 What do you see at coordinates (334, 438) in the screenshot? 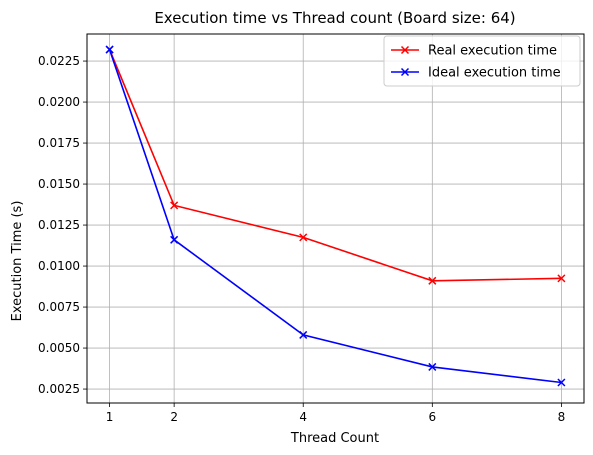
I see `x-axis-label: Thread Count` at bounding box center [334, 438].